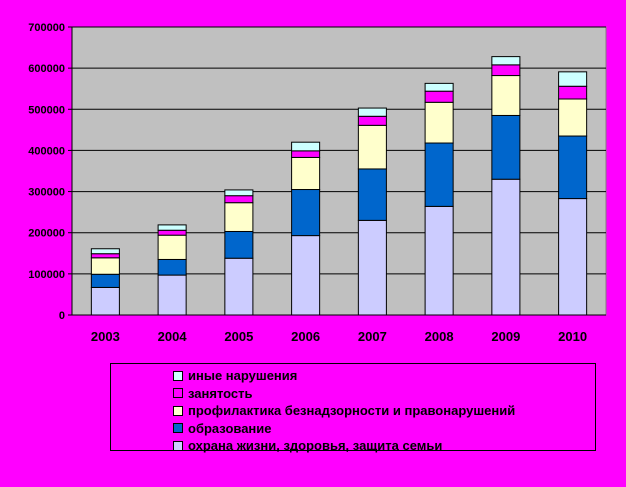  What do you see at coordinates (238, 336) in the screenshot?
I see `x-tick-label: 2005` at bounding box center [238, 336].